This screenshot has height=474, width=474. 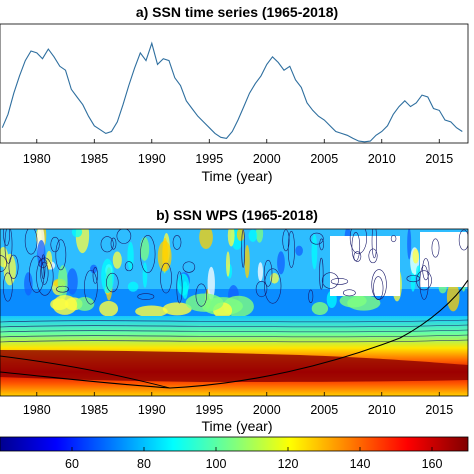 I want to click on colorbar-tick-label: 60, so click(x=72, y=464).